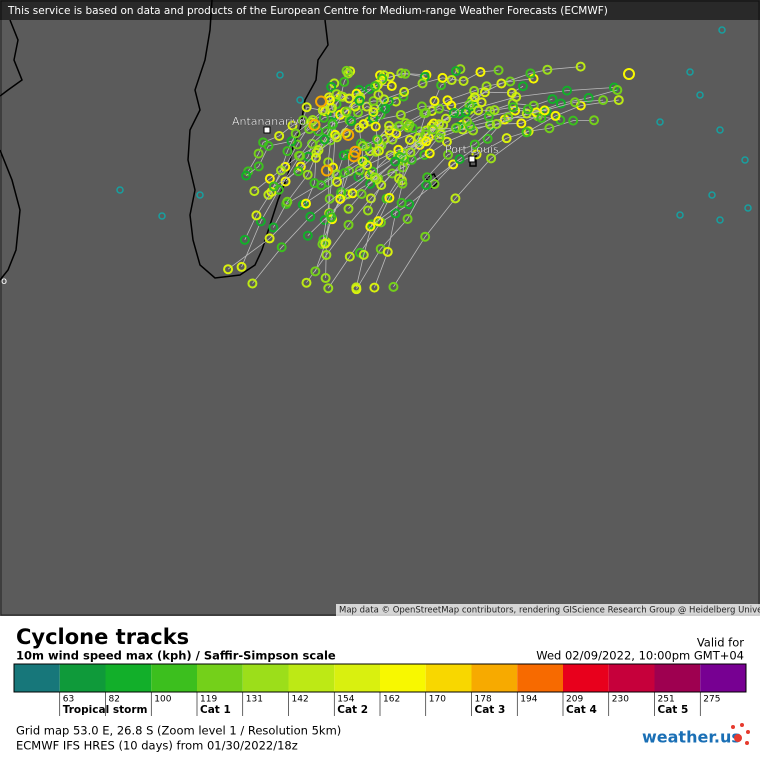 The image size is (760, 760). Describe the element at coordinates (215, 710) in the screenshot. I see `scale-category: Cat 1` at that location.